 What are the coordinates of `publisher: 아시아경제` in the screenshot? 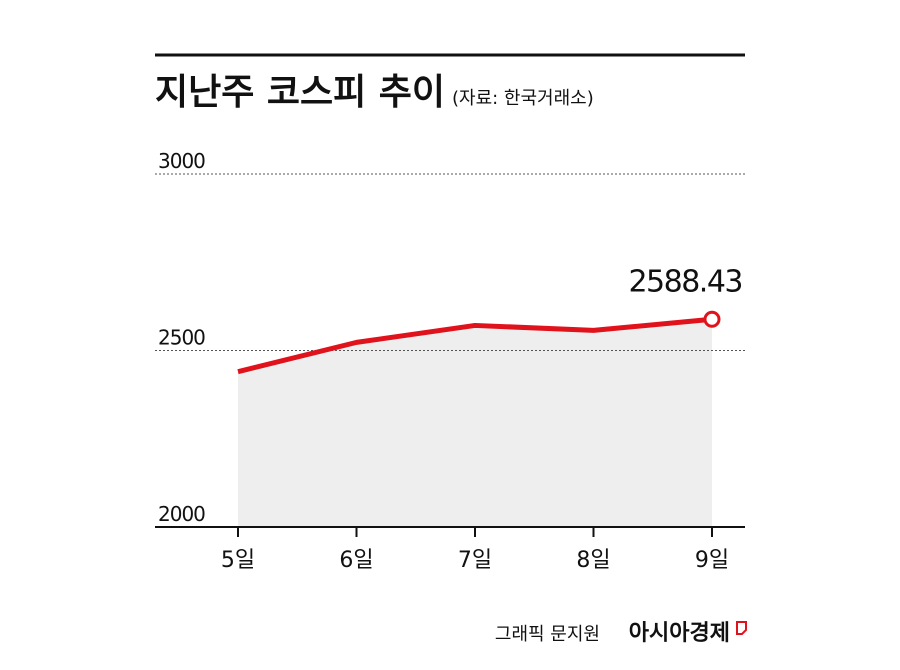 It's located at (679, 633).